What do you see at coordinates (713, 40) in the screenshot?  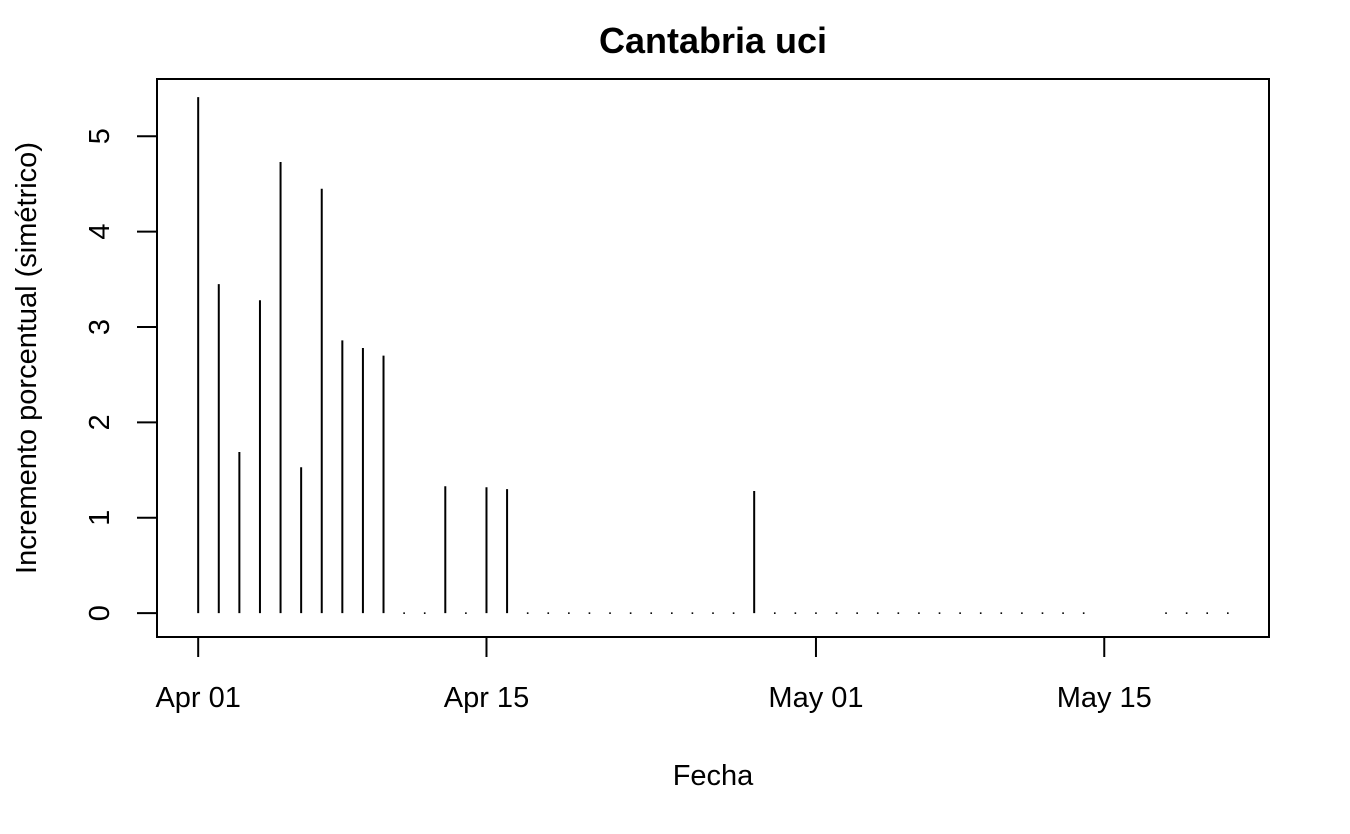 I see `chart-title: Cantabria uci` at bounding box center [713, 40].